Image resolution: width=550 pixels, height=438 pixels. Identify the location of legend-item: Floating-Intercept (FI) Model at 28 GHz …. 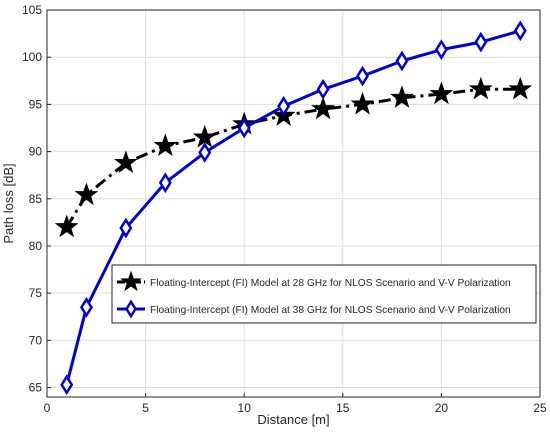
(314, 281).